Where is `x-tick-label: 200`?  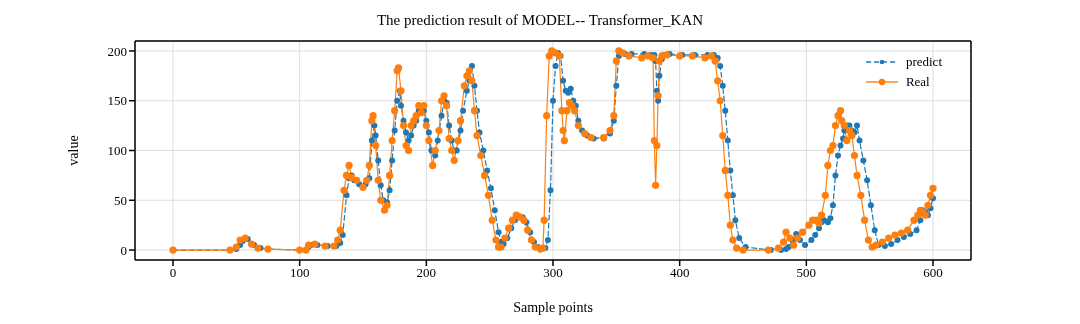 x-tick-label: 200 is located at coordinates (426, 273).